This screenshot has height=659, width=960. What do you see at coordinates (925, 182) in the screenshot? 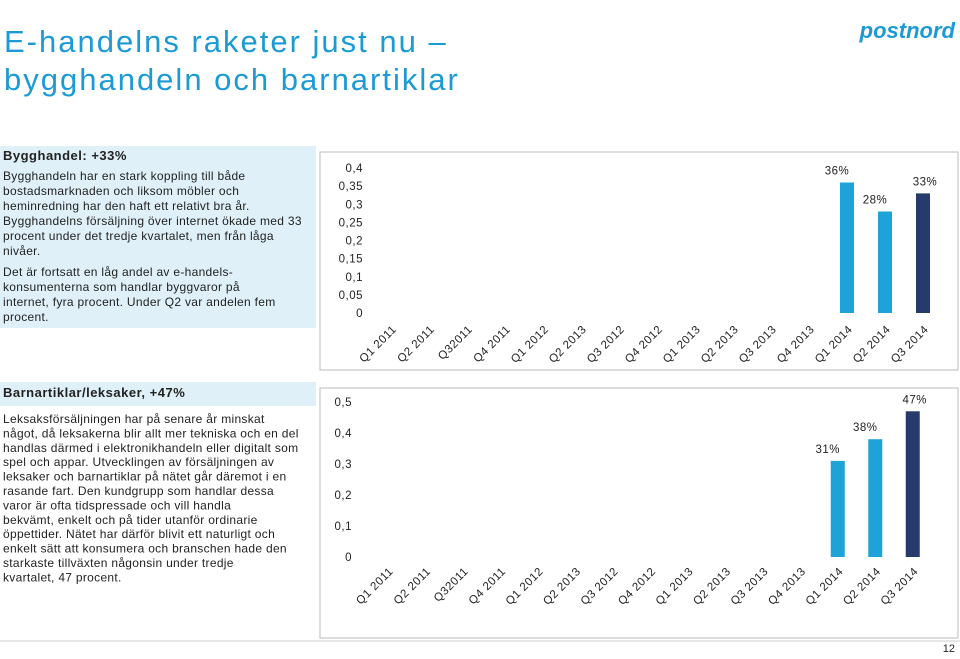
I see `value-label: 33%` at bounding box center [925, 182].